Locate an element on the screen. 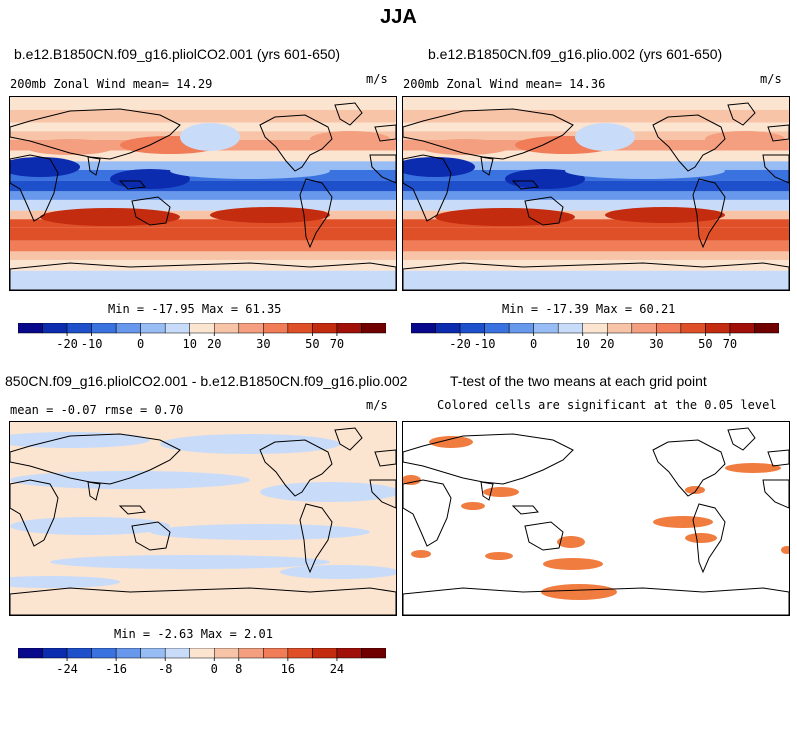 This screenshot has width=797, height=733. panel2-colorbar: -20 -10 0 10 20 30 50 70 is located at coordinates (595, 338).